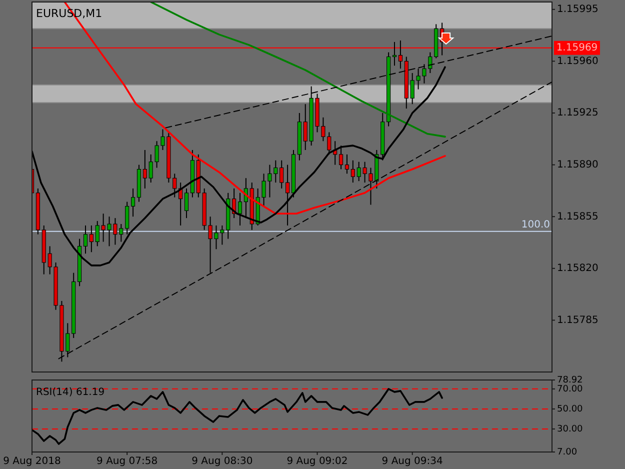  Describe the element at coordinates (577, 113) in the screenshot. I see `y-tick-label: 1.15925` at that location.